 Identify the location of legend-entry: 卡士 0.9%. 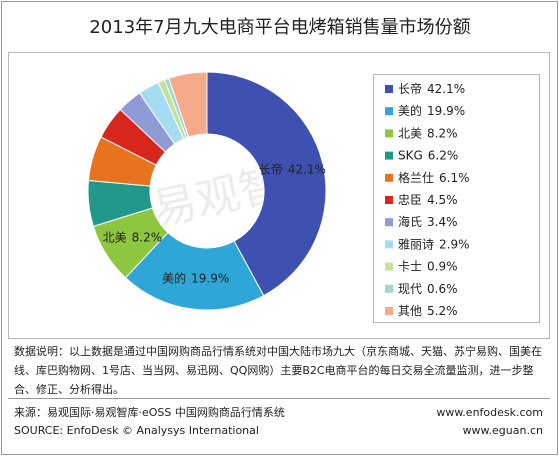
(428, 266).